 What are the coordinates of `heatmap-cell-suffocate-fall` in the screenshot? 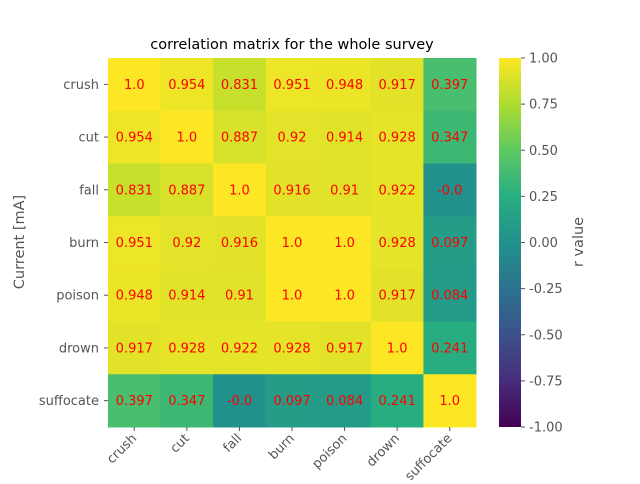 It's located at (240, 401).